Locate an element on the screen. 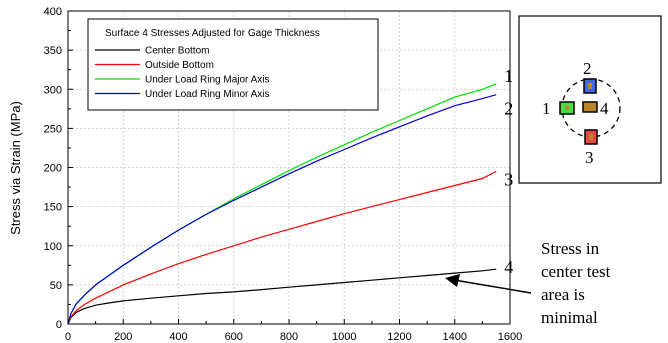 The height and width of the screenshot is (343, 668). inset-frame is located at coordinates (590, 99).